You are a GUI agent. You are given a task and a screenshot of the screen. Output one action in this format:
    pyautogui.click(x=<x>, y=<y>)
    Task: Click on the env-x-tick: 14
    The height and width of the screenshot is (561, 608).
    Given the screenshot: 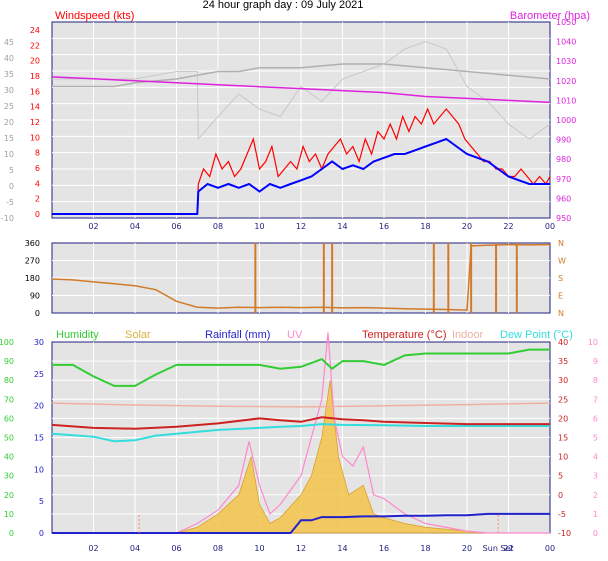 What is the action you would take?
    pyautogui.click(x=342, y=548)
    